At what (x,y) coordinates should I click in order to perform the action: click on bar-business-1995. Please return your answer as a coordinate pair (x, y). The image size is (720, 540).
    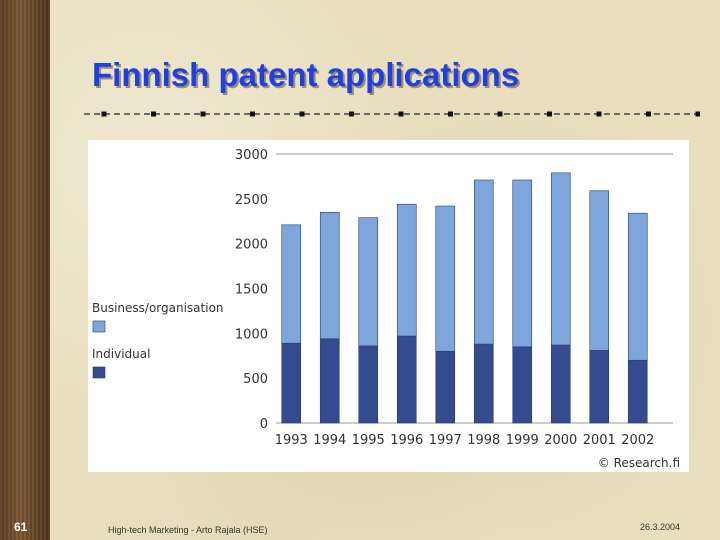
    Looking at the image, I should click on (368, 282).